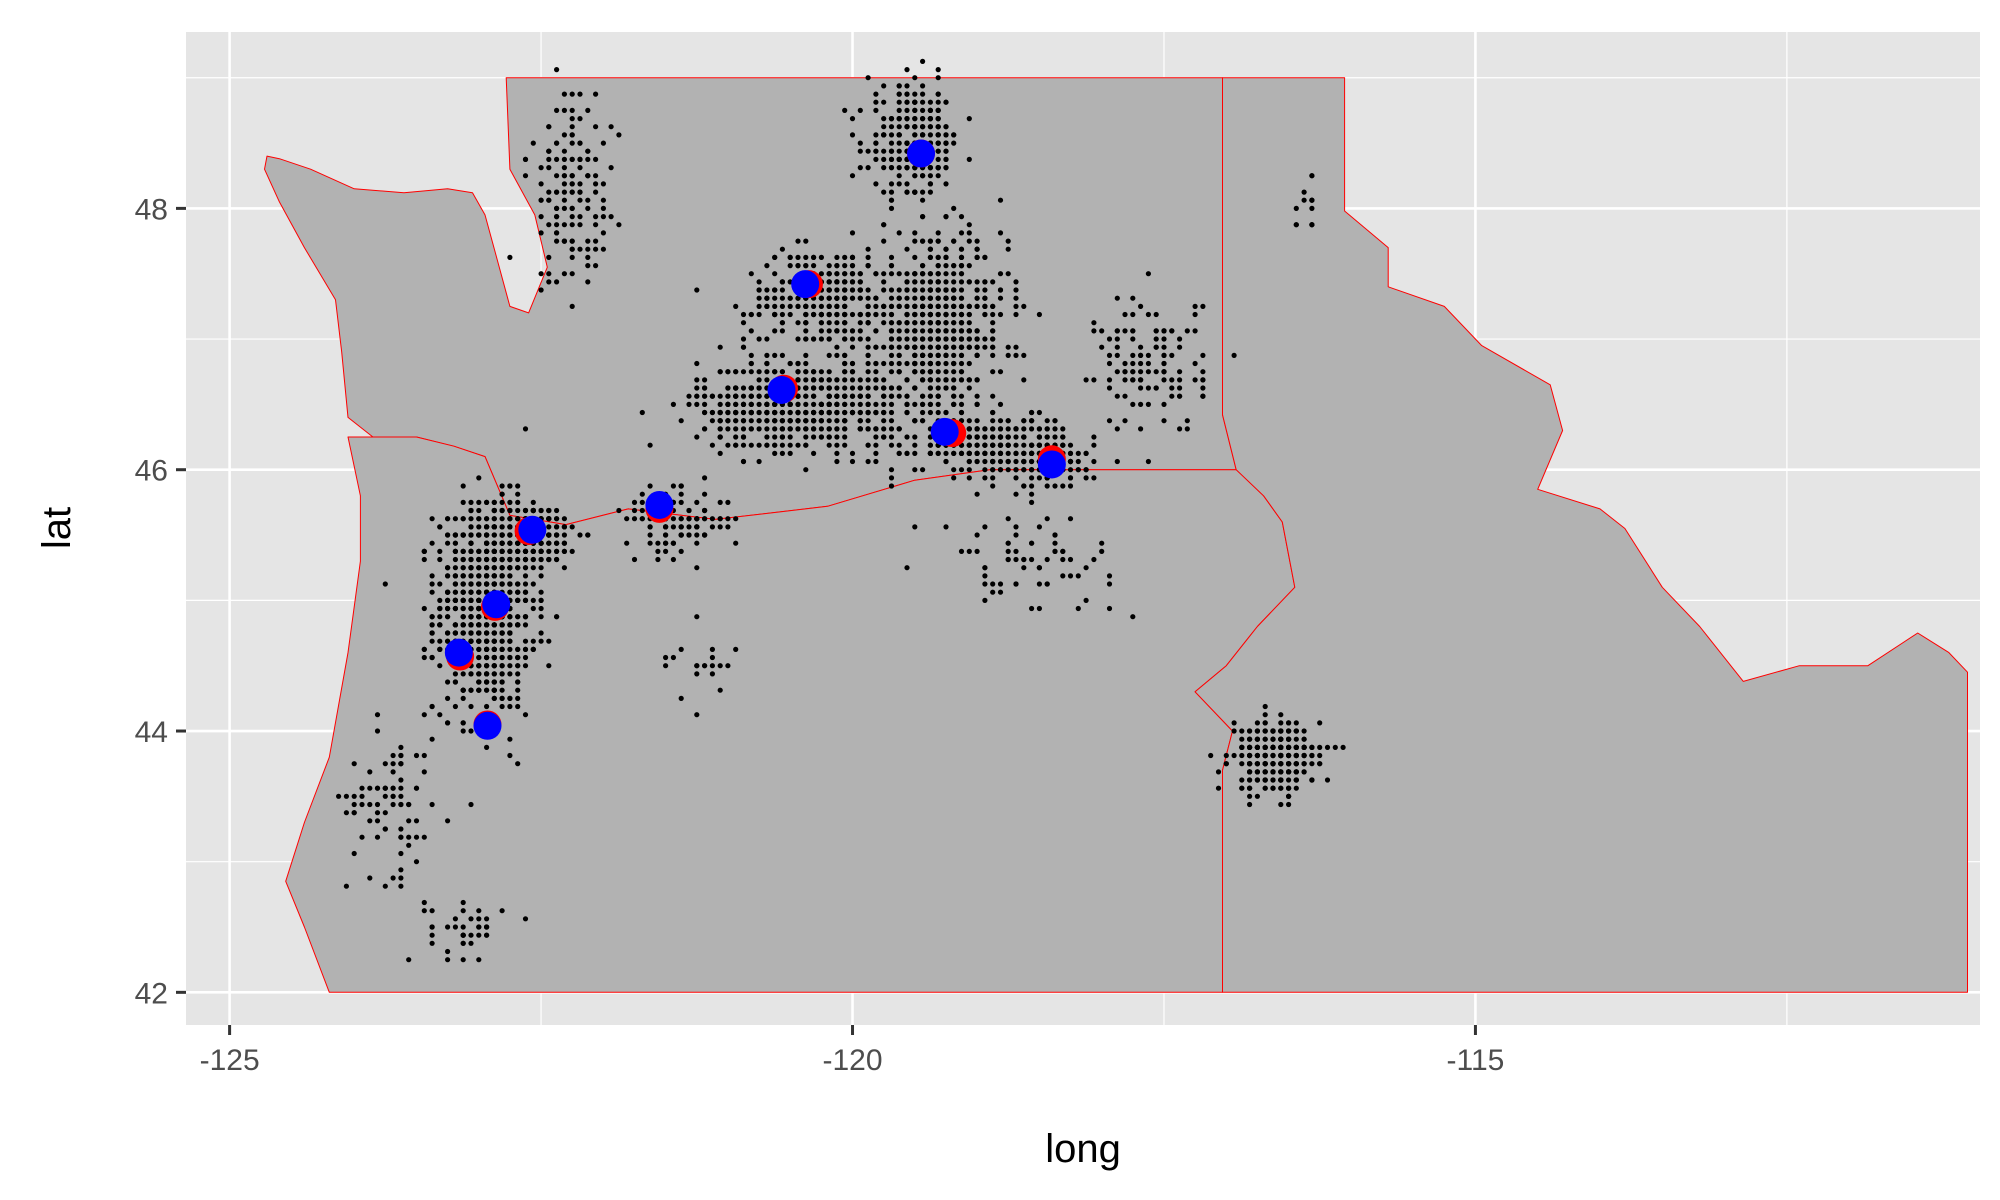  Describe the element at coordinates (1476, 1060) in the screenshot. I see `x-tick-label: -115` at that location.